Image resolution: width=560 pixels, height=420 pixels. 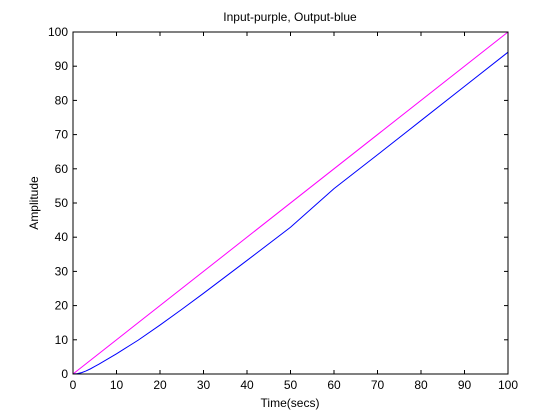 I want to click on x-tick-label: 30, so click(x=204, y=385).